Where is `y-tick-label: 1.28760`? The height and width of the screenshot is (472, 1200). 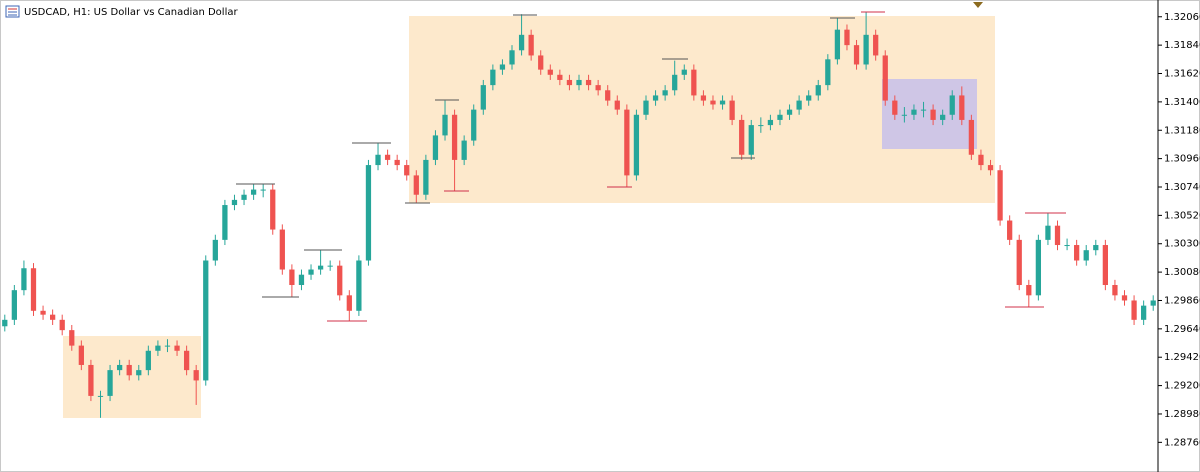 y-tick-label: 1.28760 is located at coordinates (1182, 442).